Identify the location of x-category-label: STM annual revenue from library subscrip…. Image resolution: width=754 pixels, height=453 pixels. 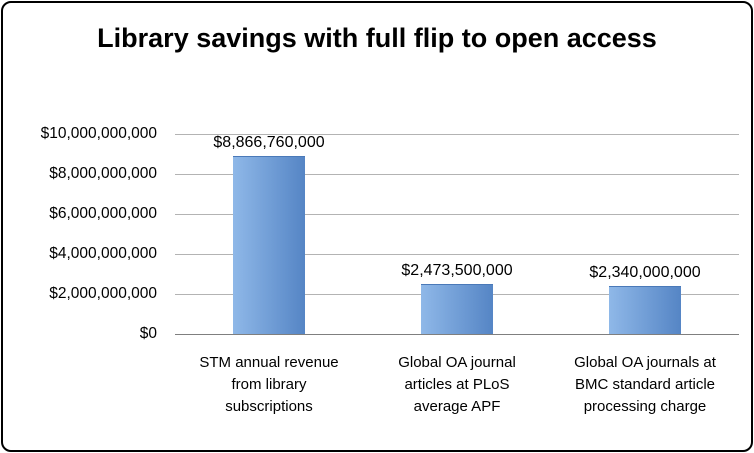
(269, 384).